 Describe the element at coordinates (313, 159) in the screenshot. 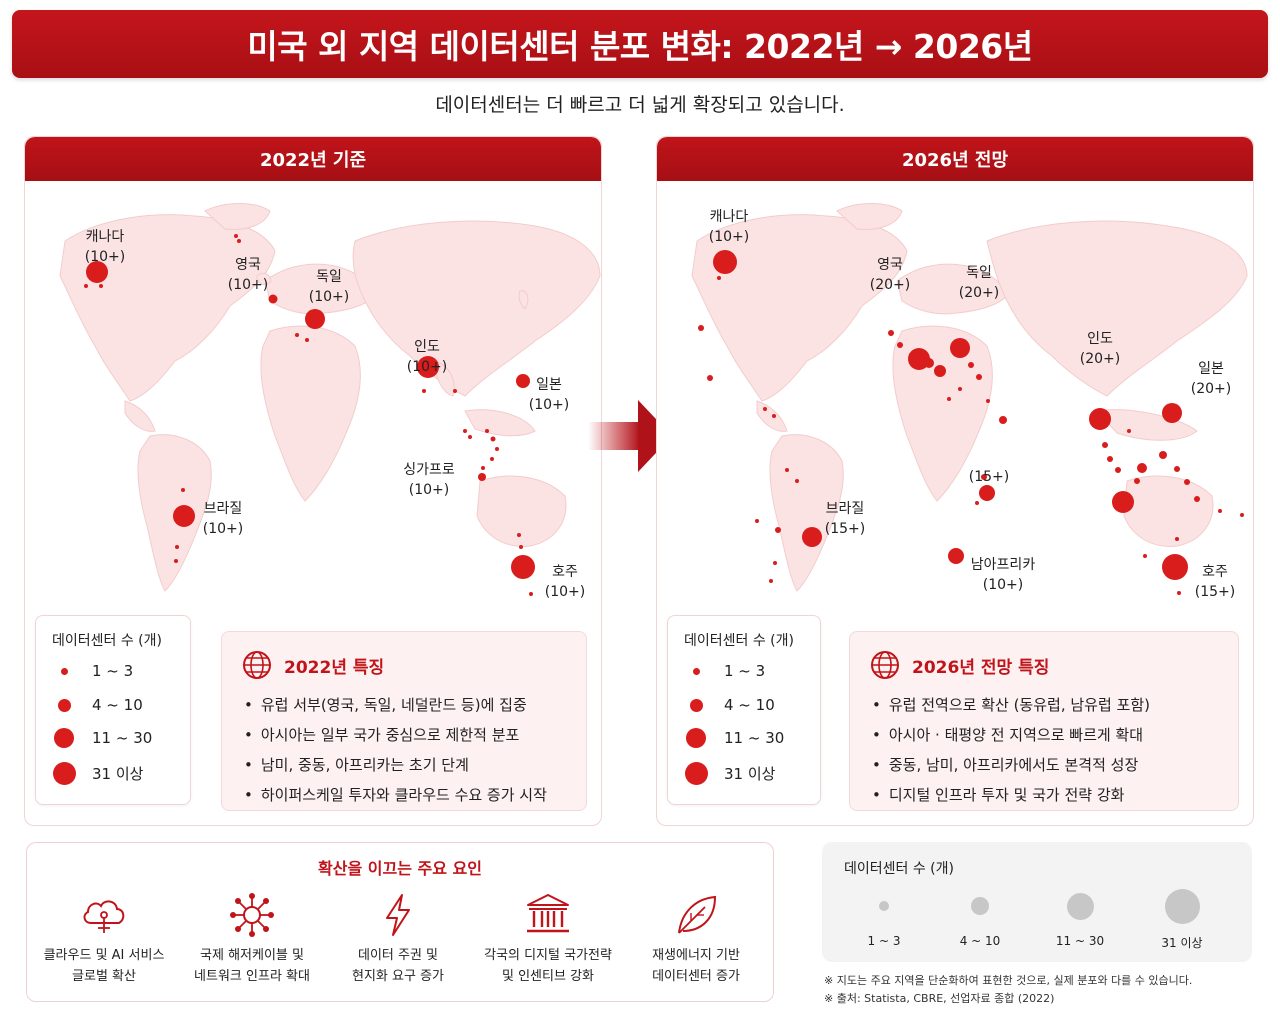

I see `panel-header-2022: 2022년 기준` at that location.